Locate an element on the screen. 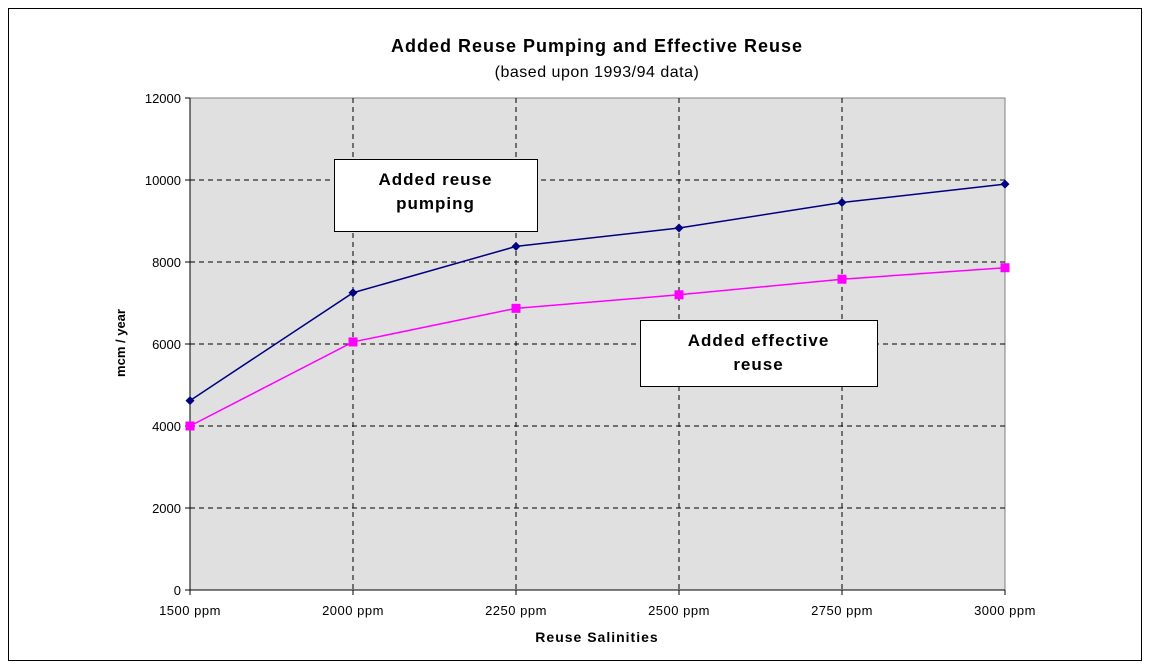 This screenshot has width=1149, height=669. x-axis-label: Reuse Salinities is located at coordinates (596, 637).